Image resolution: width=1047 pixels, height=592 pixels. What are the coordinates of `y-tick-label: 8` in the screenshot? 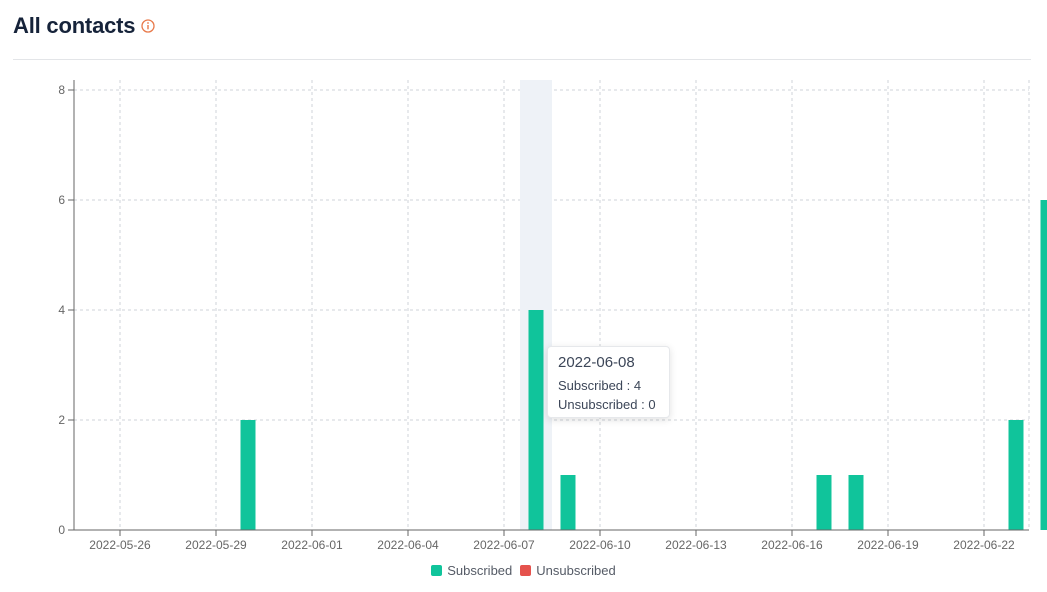 It's located at (61, 90).